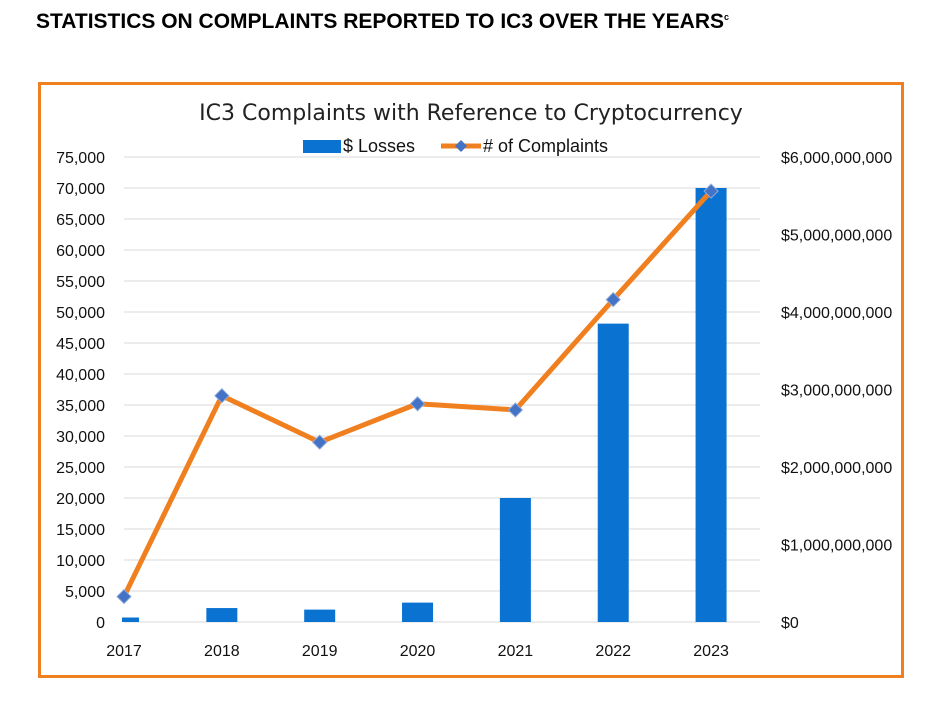 Image resolution: width=941 pixels, height=708 pixels. I want to click on y-left-tick-label: 0, so click(100, 623).